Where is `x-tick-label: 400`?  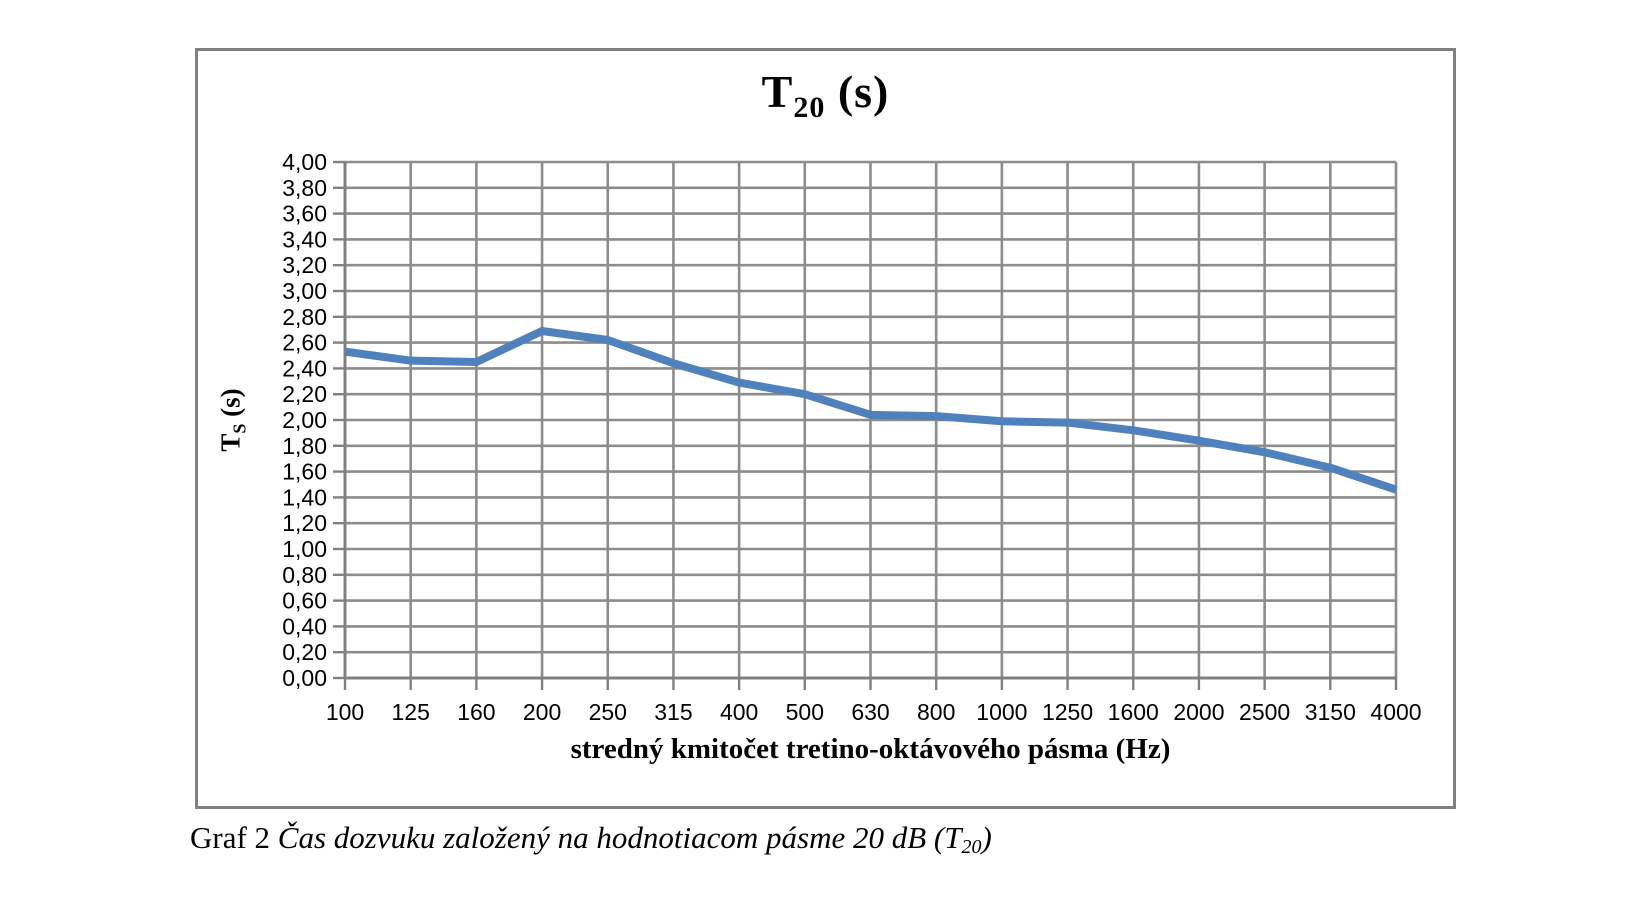
x-tick-label: 400 is located at coordinates (739, 712).